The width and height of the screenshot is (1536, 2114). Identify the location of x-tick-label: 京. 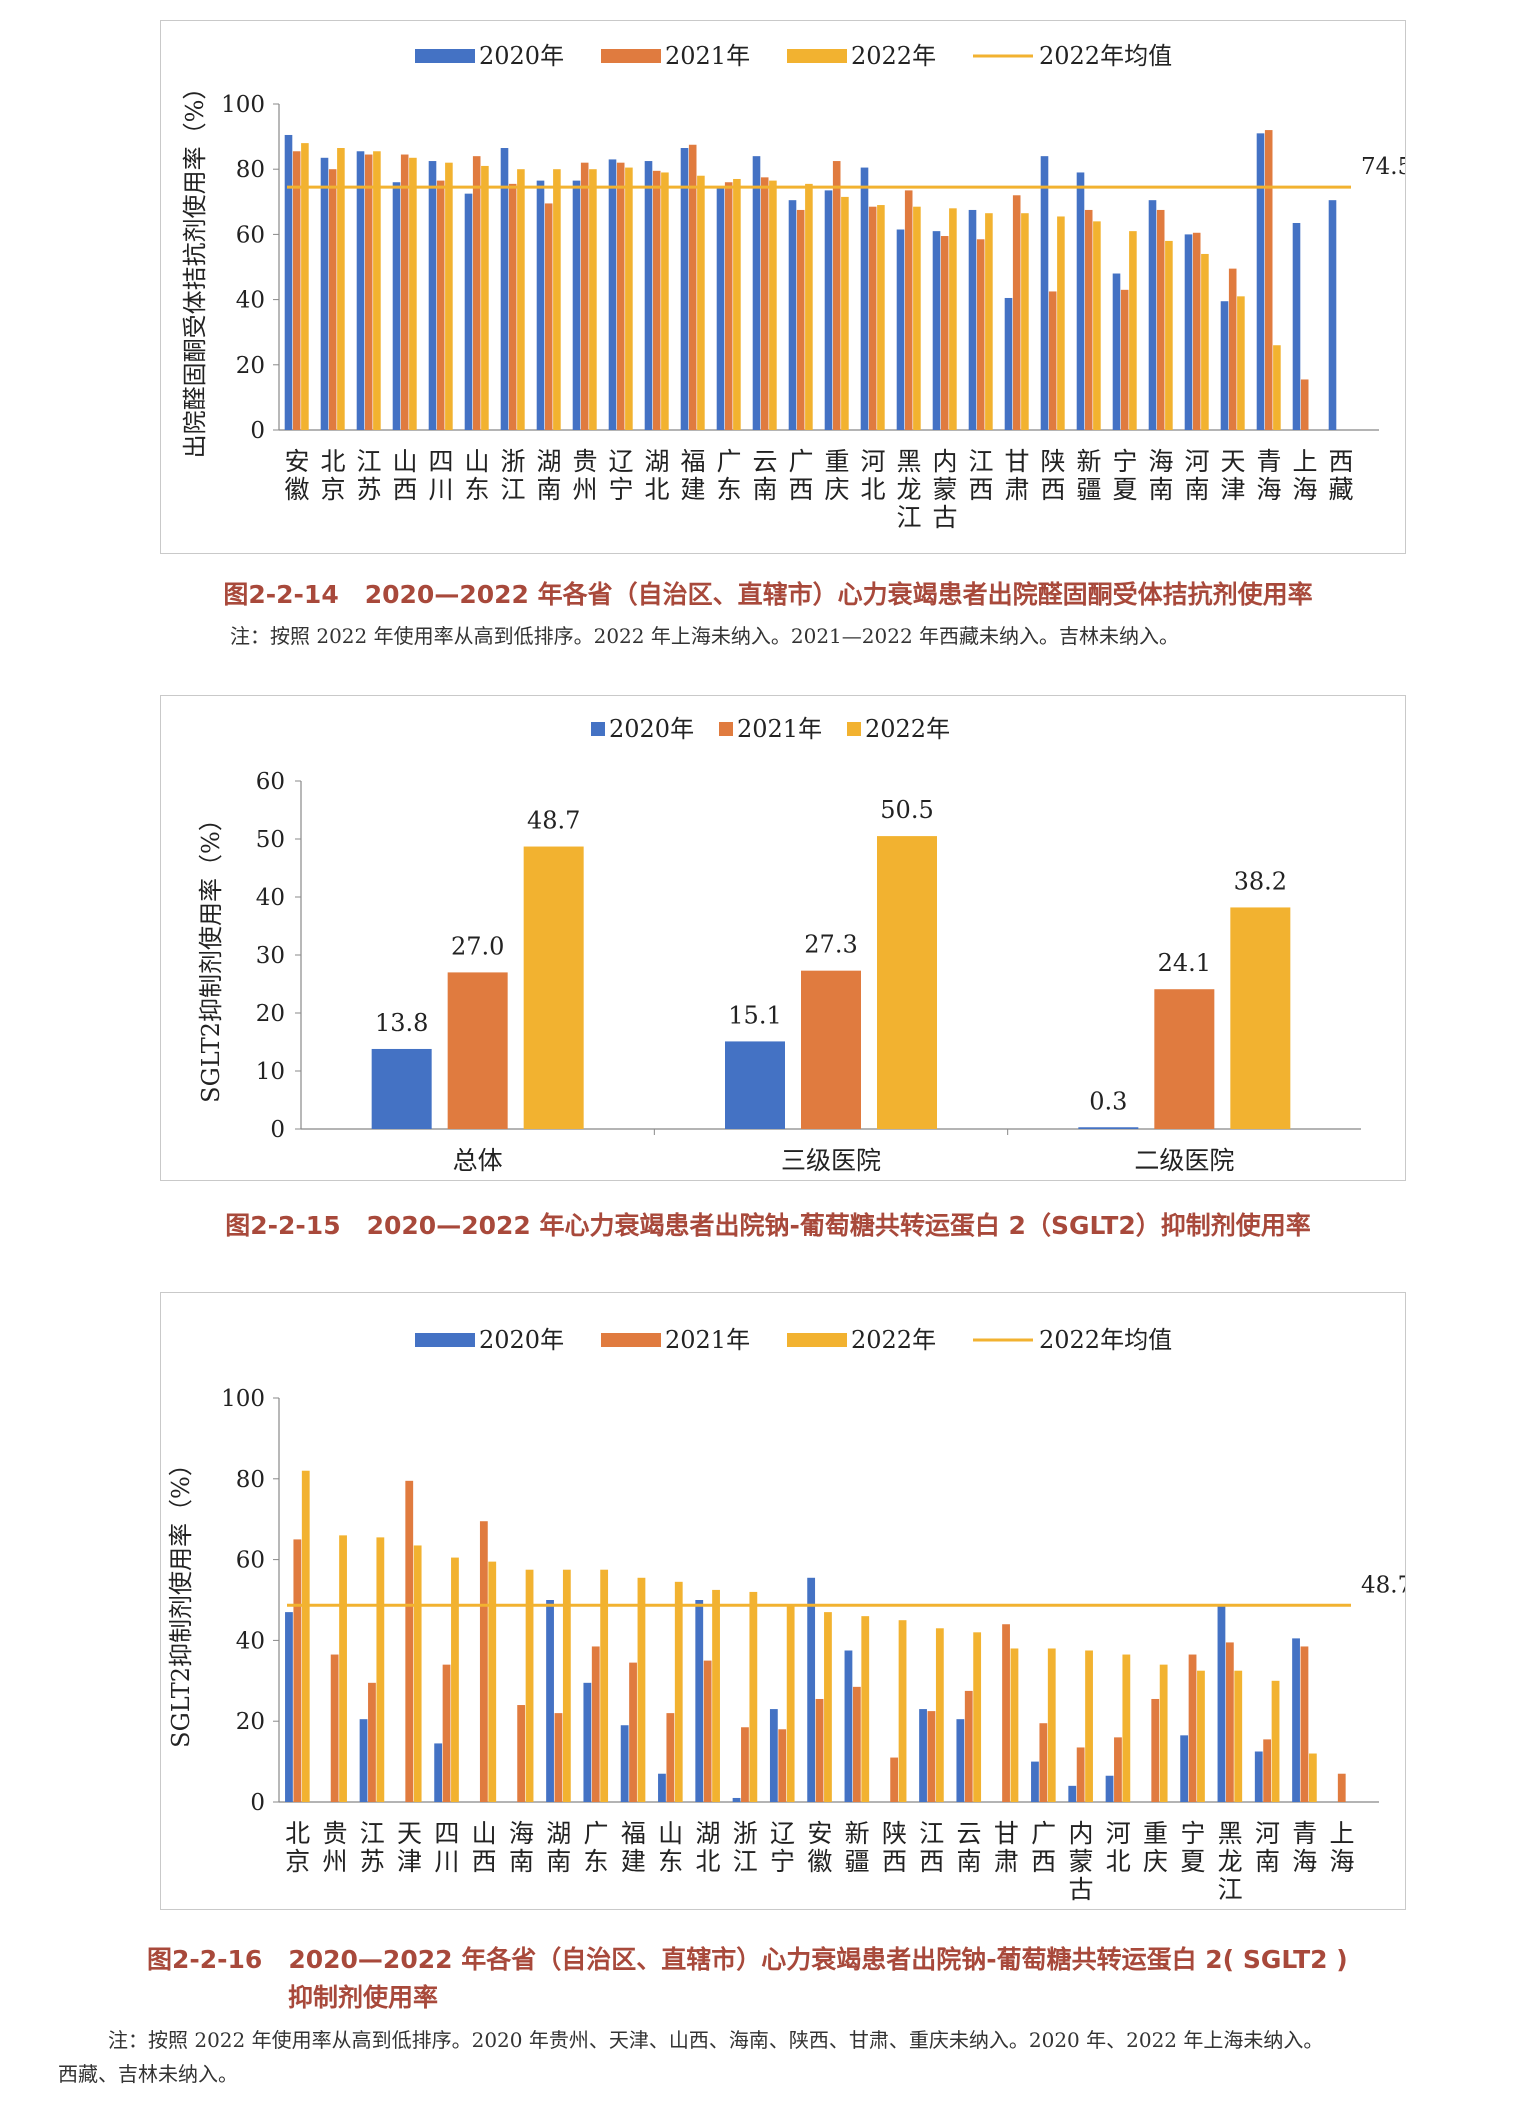
(332, 489).